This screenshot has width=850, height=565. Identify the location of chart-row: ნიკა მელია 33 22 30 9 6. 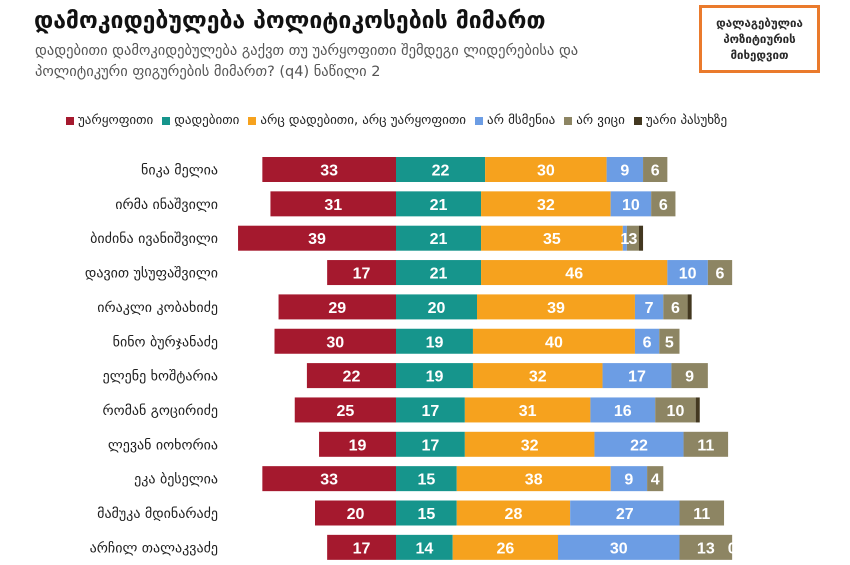
(404, 169).